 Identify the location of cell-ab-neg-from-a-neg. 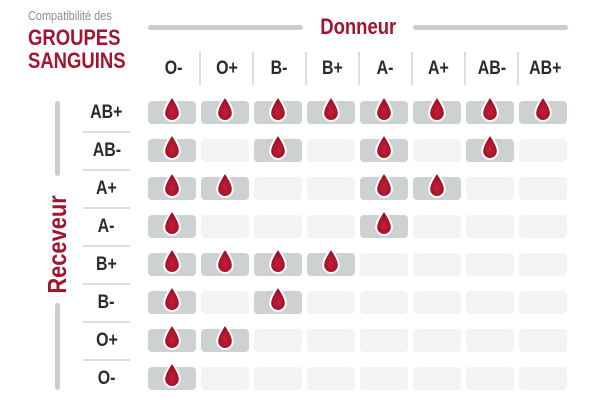
(384, 147).